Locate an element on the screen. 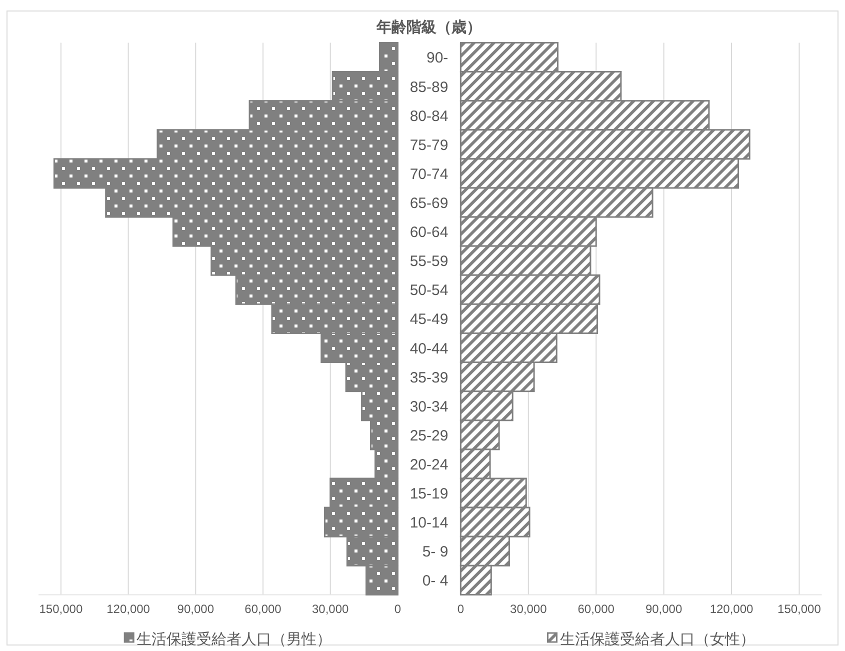 Image resolution: width=845 pixels, height=651 pixels. y-tick-label: 30-34 is located at coordinates (429, 407).